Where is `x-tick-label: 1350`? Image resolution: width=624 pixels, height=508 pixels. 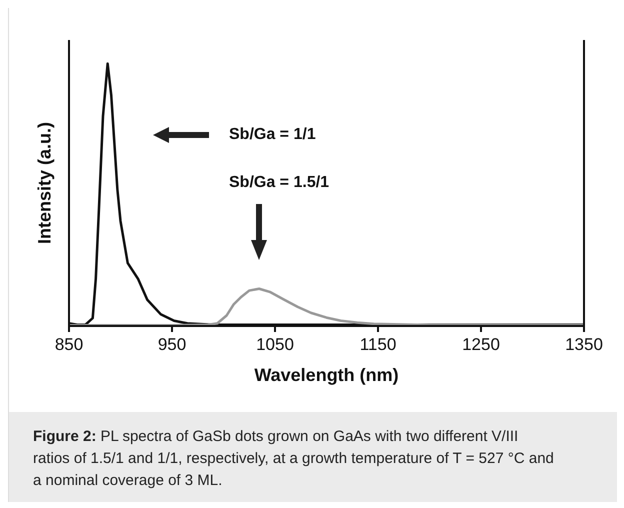 x-tick-label: 1350 is located at coordinates (584, 344).